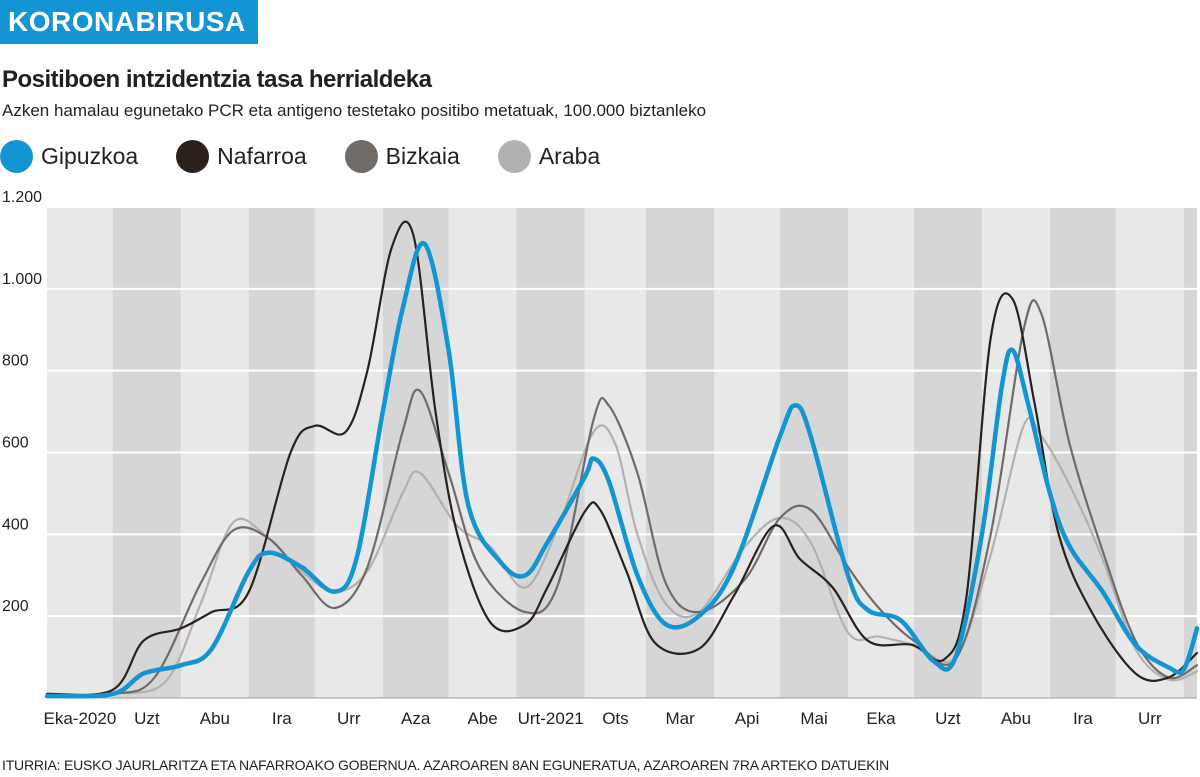 The height and width of the screenshot is (777, 1200). I want to click on x-tick-label: Aza, so click(416, 718).